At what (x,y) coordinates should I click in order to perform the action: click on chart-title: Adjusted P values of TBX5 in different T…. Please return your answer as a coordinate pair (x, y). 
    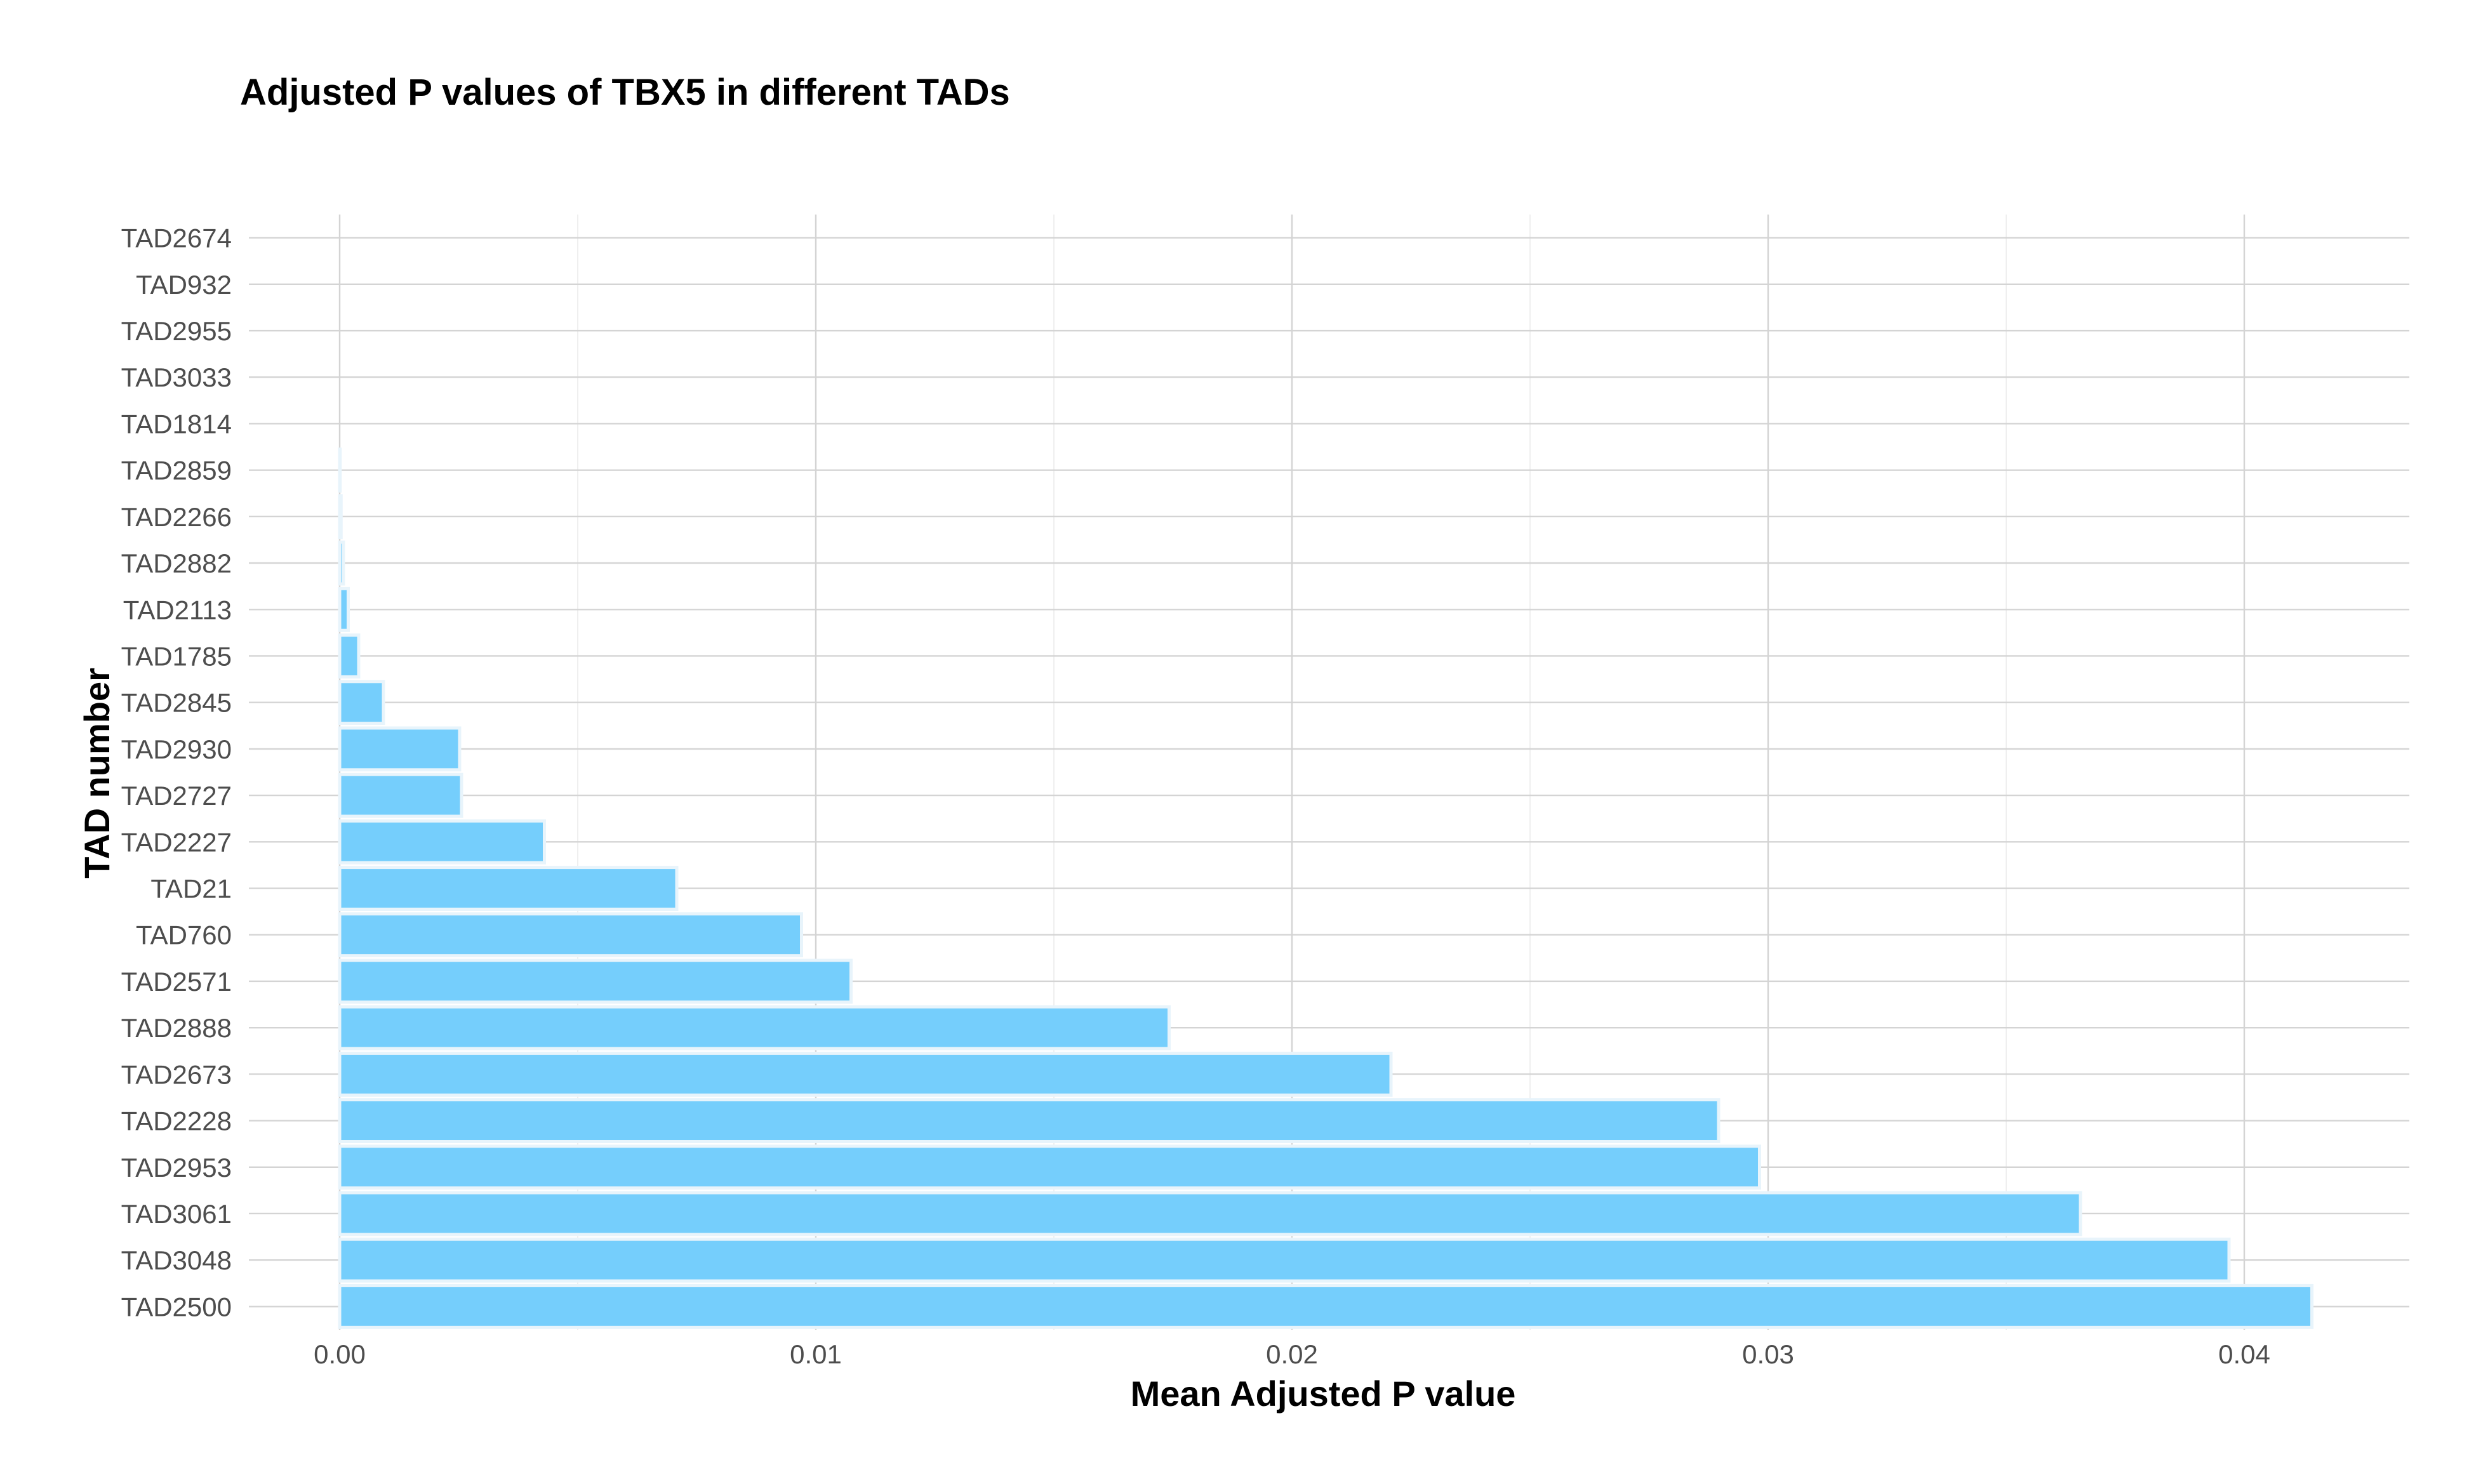
    Looking at the image, I should click on (625, 92).